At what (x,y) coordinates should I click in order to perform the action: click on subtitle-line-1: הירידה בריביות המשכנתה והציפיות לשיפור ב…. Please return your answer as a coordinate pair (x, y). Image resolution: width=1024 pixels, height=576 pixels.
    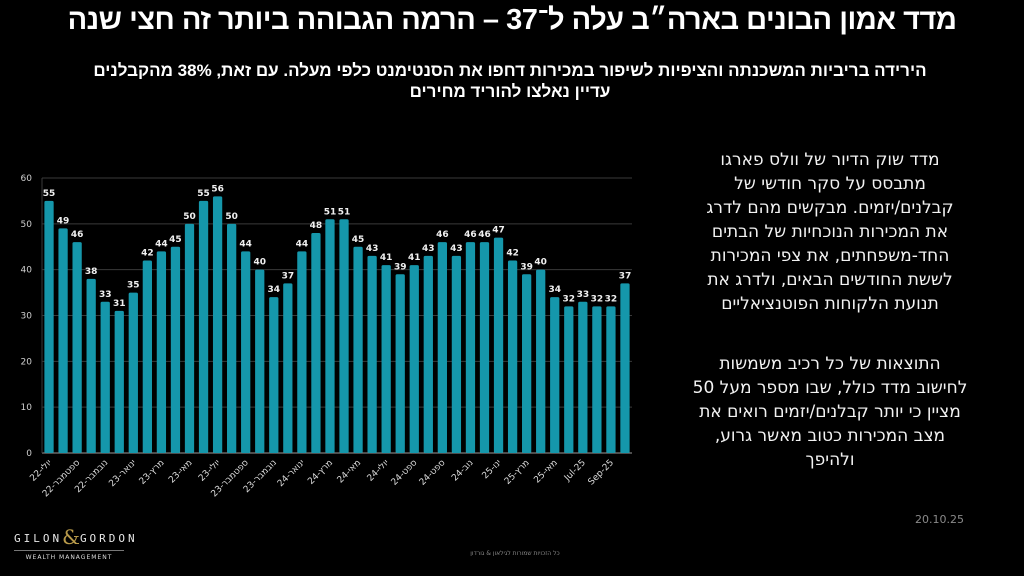
    Looking at the image, I should click on (510, 70).